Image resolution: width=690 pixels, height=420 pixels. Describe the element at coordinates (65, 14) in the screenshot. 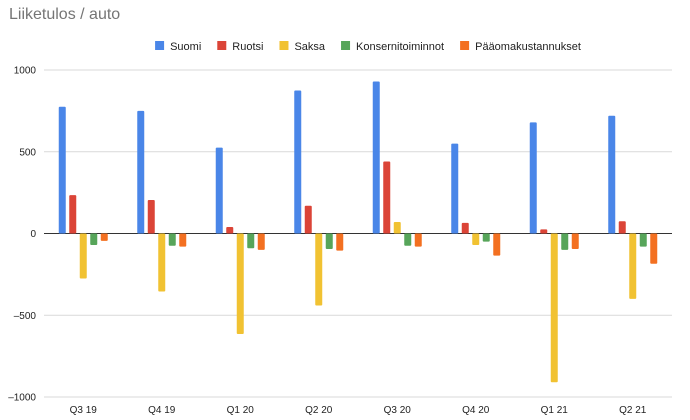

I see `chart-title: Liiketulos / auto` at that location.